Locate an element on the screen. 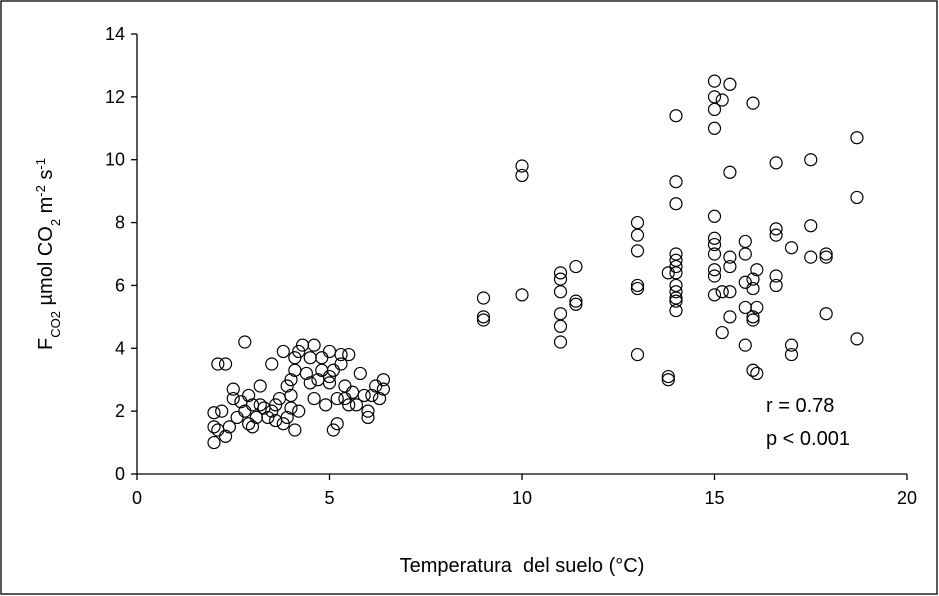 This screenshot has height=596, width=939. y-tick-label: 4 is located at coordinates (120, 348).